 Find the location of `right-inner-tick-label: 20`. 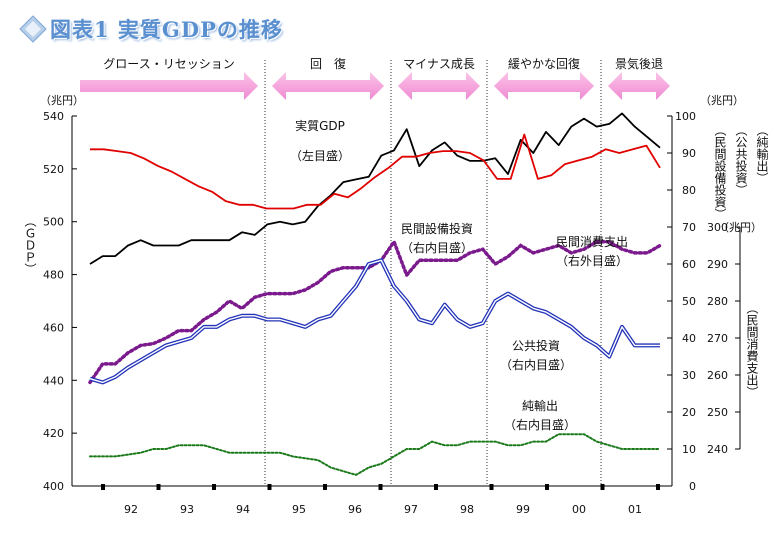

right-inner-tick-label: 20 is located at coordinates (689, 412).